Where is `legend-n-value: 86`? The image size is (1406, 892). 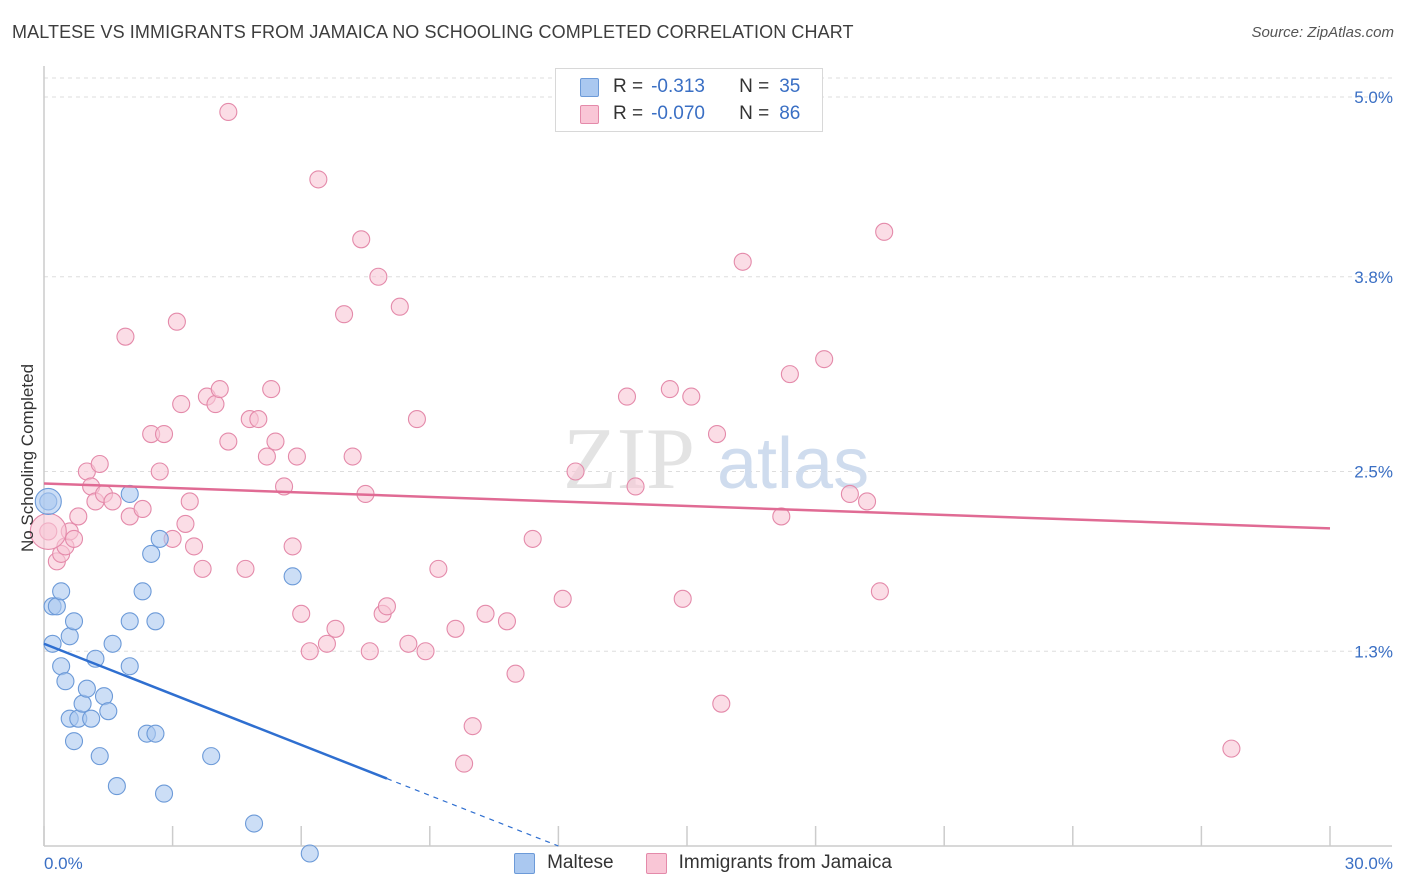 legend-n-value: 86 is located at coordinates (790, 113).